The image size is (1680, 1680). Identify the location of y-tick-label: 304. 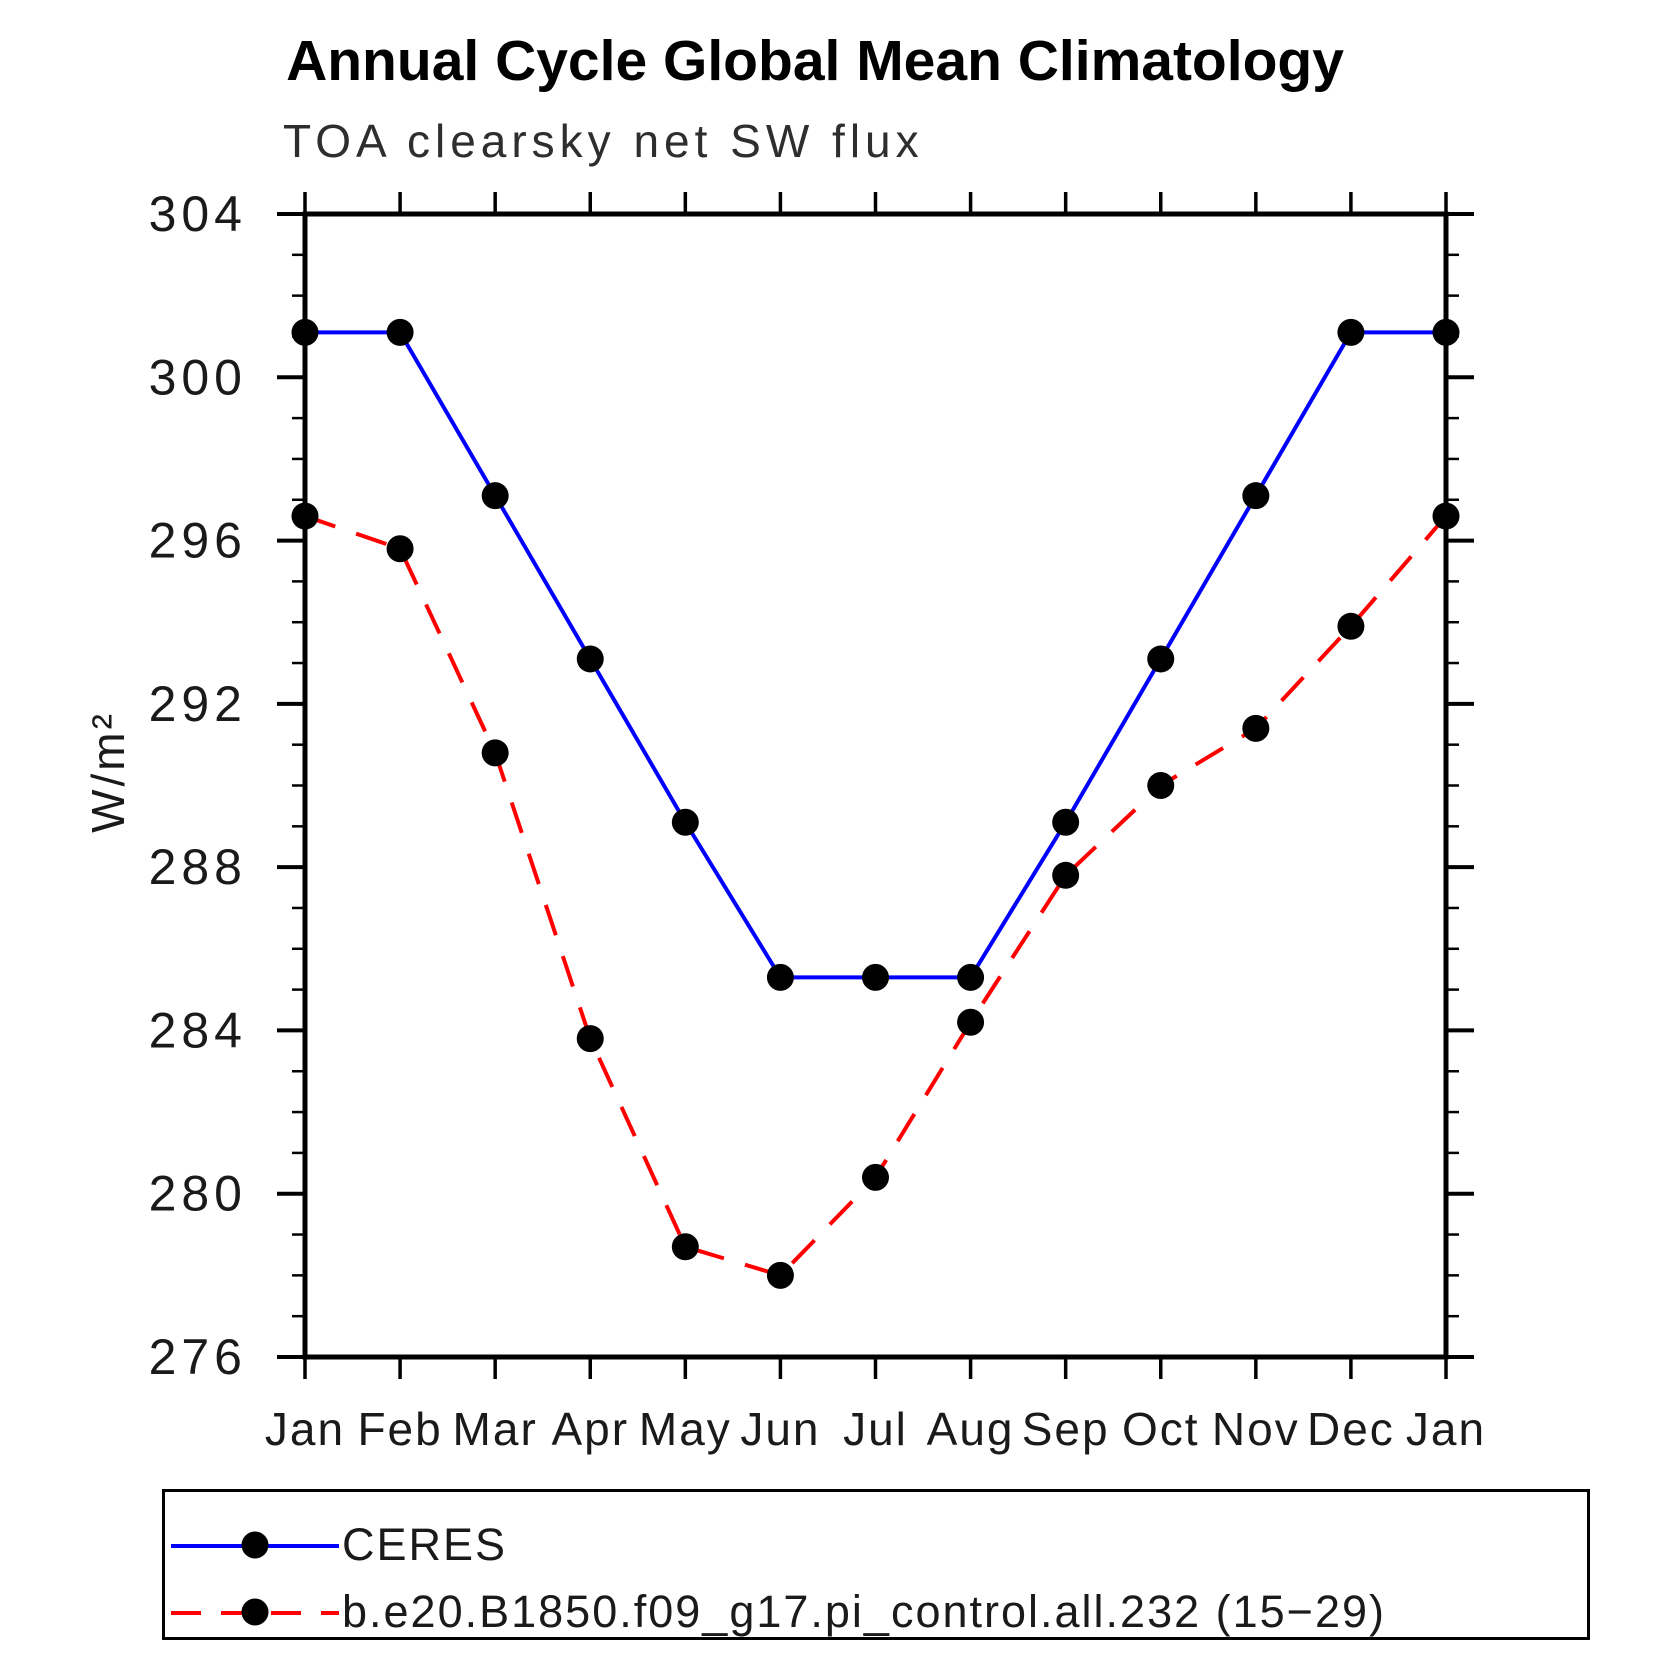
(198, 214).